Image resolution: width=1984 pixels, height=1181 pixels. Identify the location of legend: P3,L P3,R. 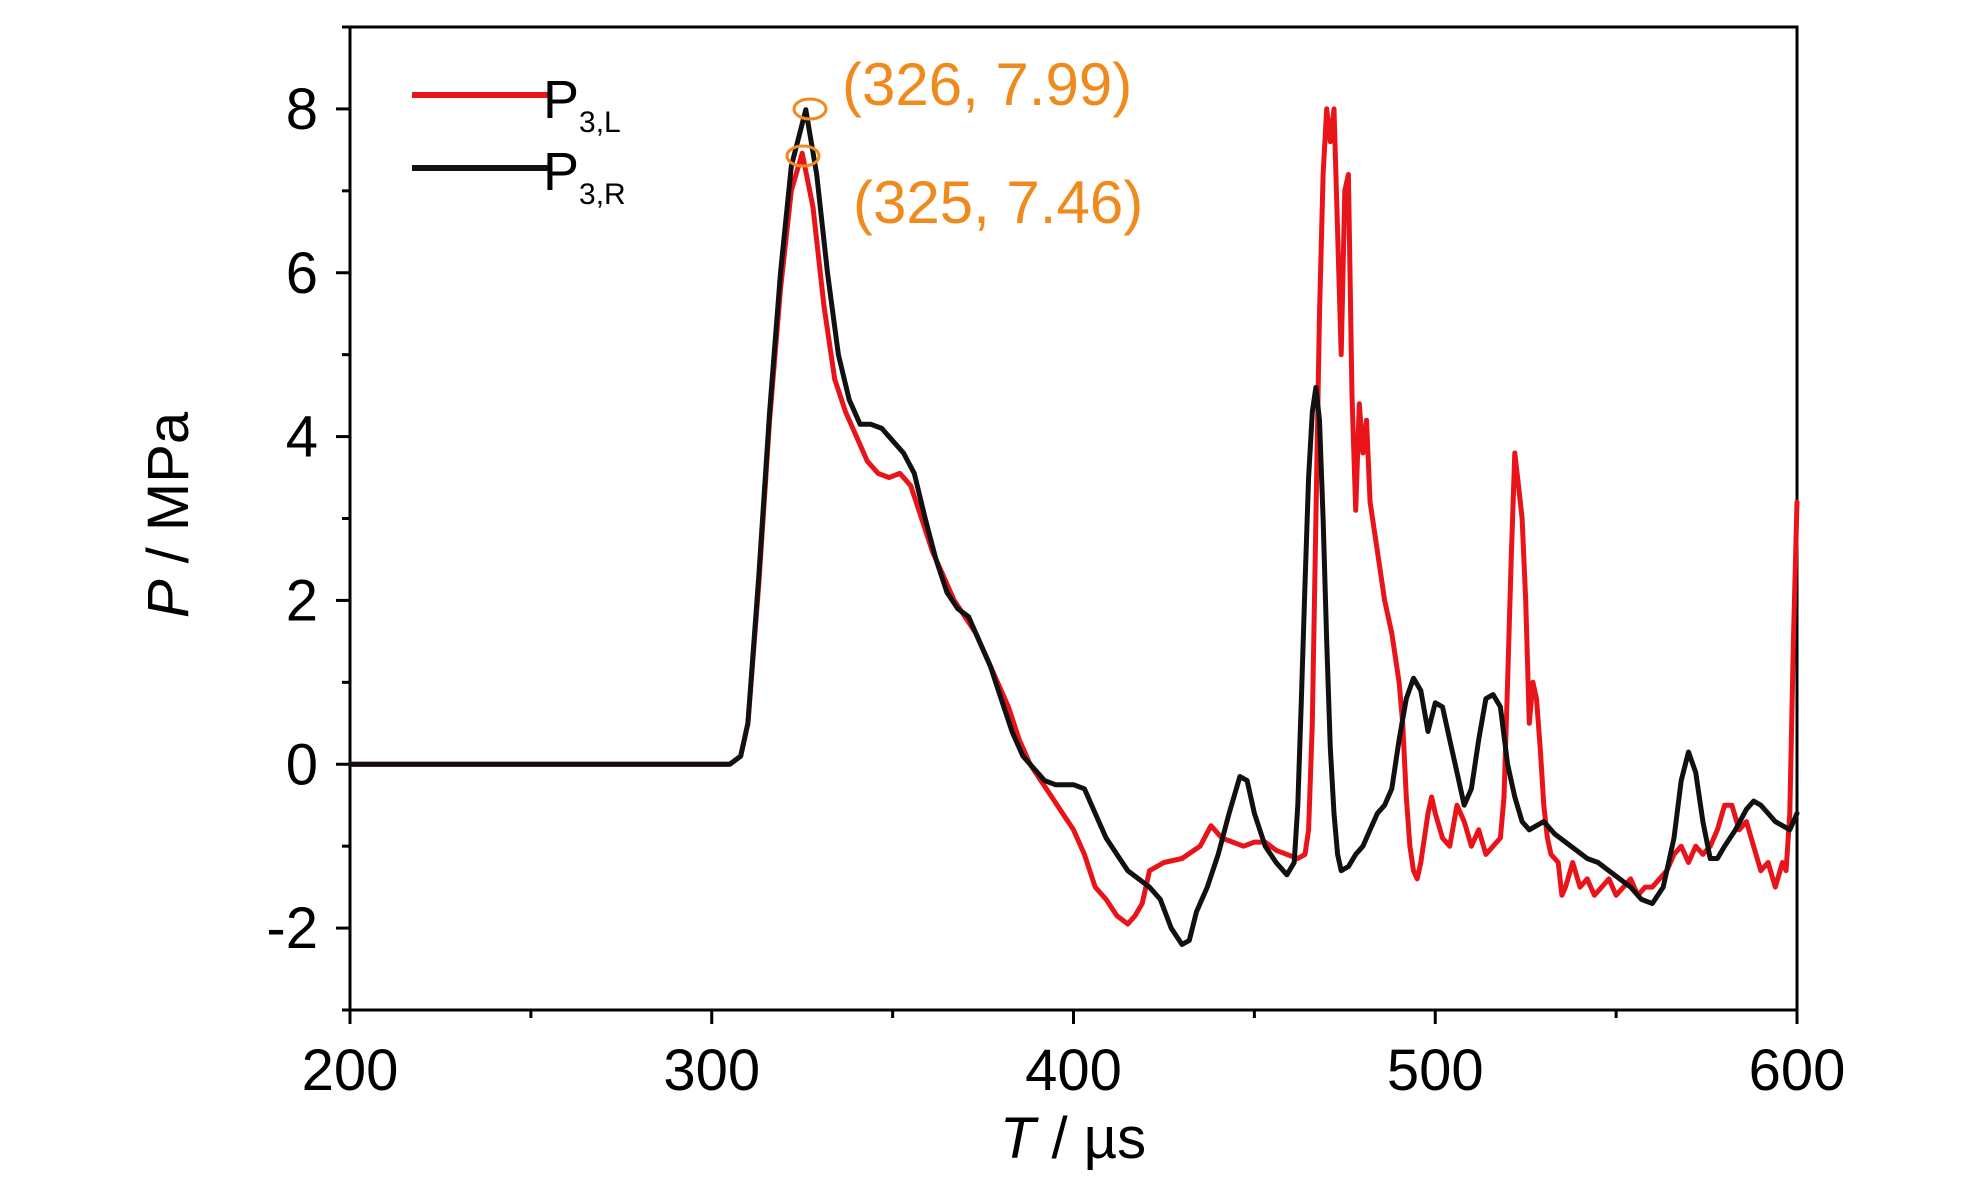
(519, 140).